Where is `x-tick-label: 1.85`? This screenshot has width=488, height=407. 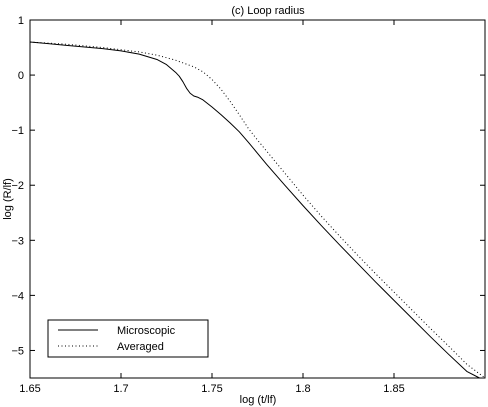
x-tick-label: 1.85 is located at coordinates (393, 389).